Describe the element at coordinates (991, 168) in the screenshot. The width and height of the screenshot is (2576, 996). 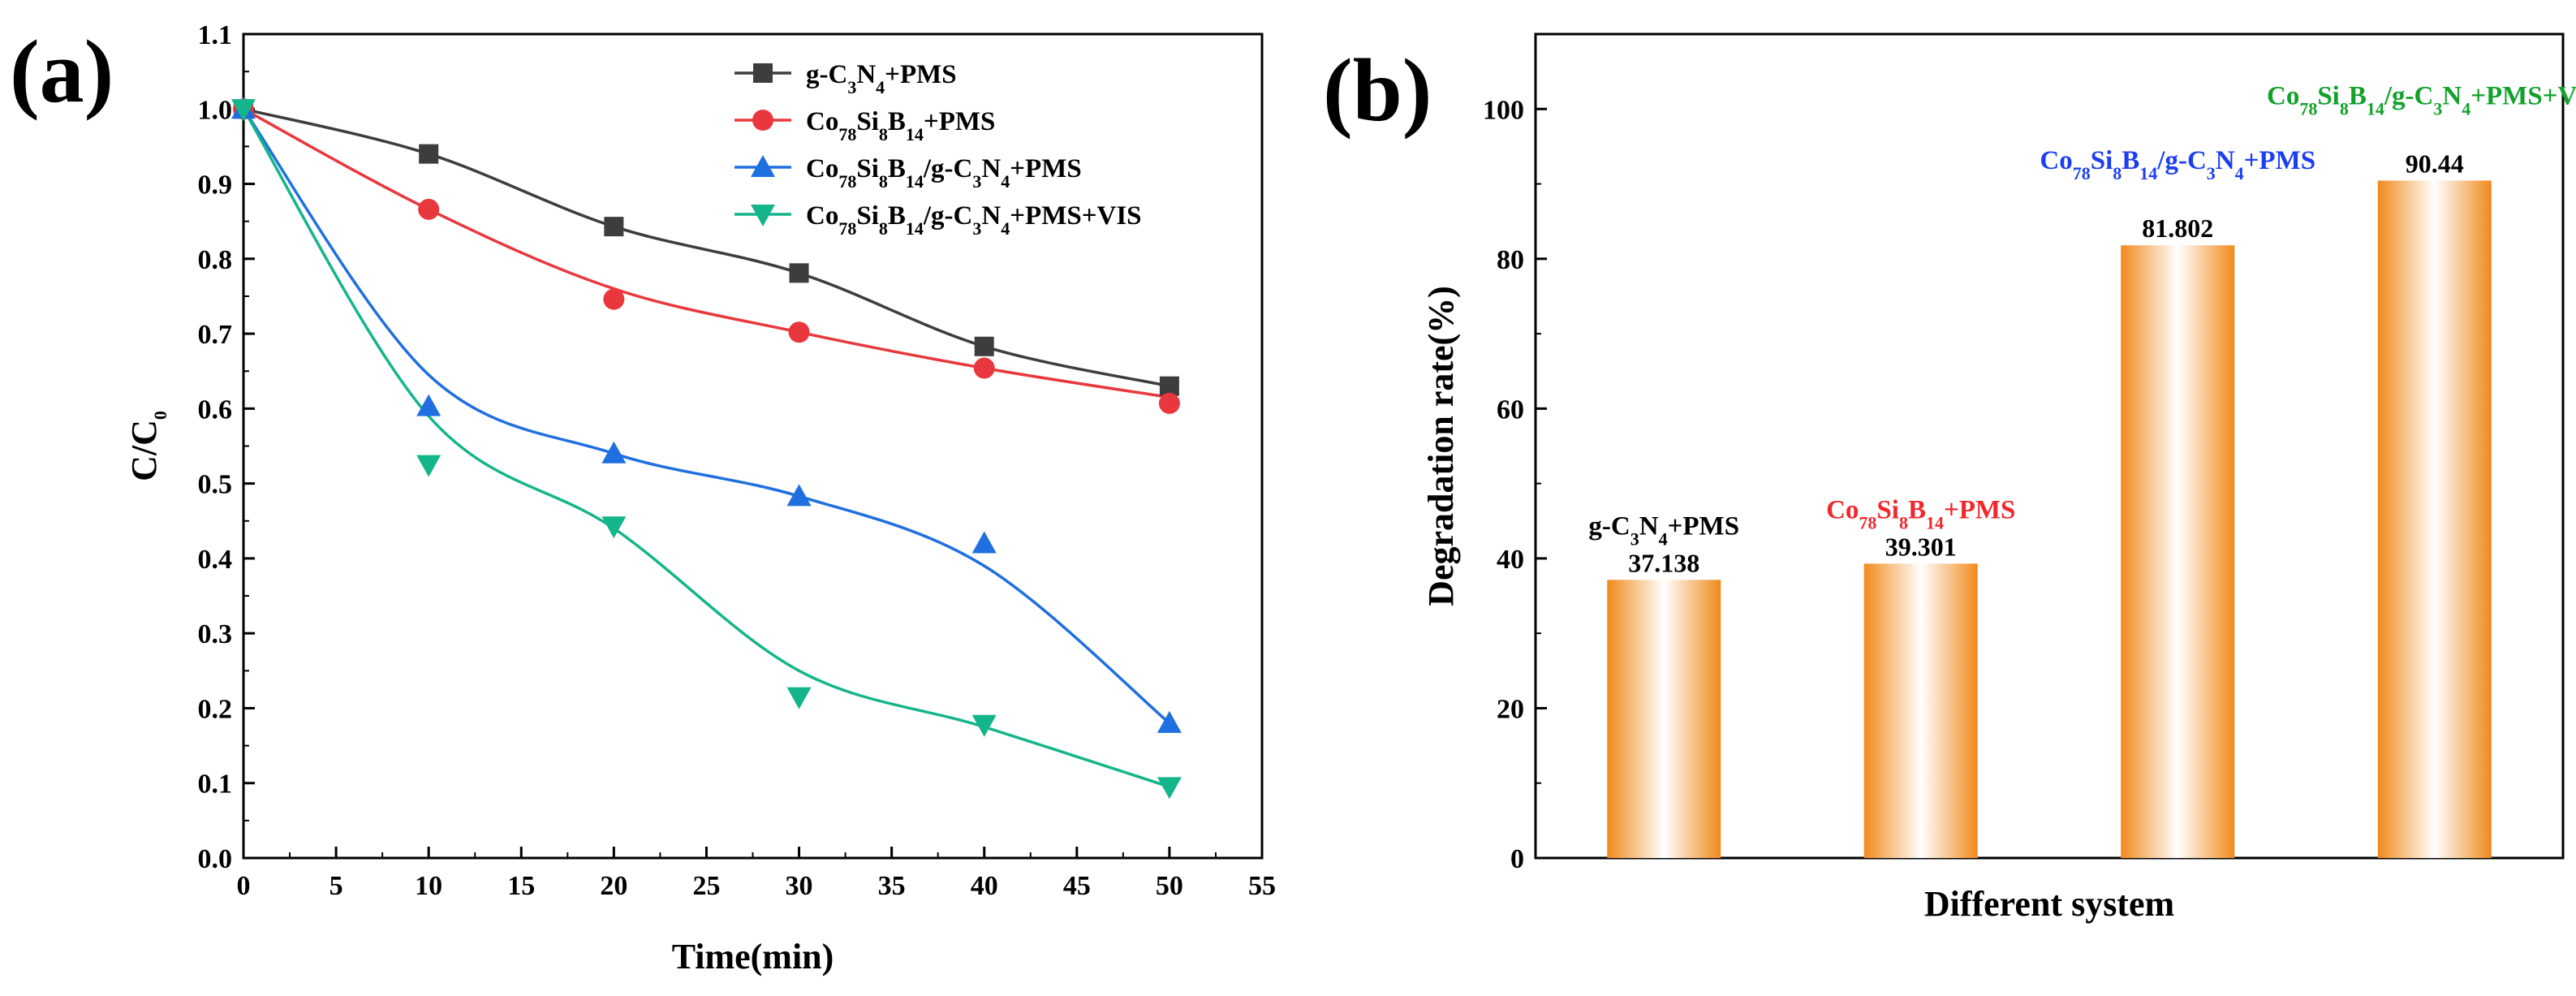
I see `legend-label-s3-part: N` at that location.